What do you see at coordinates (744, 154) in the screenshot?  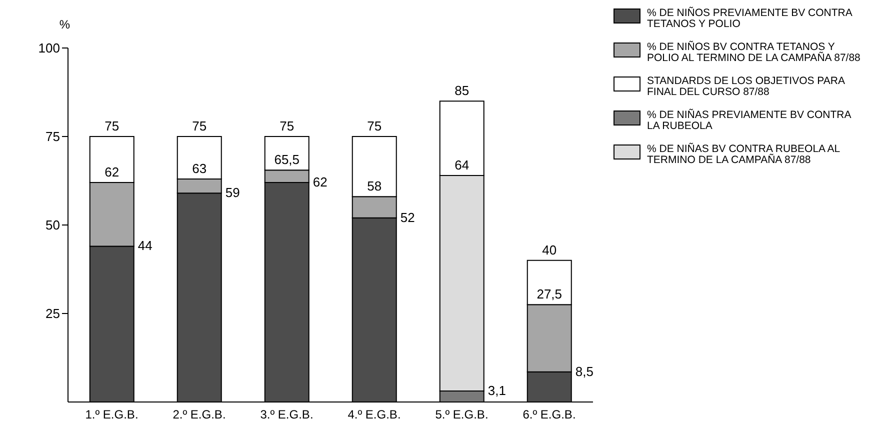 I see `legend-label: % DE NIÑAS BV CONTRA RUBEOLA AL TERMINO DE LA CAMPAÑA 87/88` at bounding box center [744, 154].